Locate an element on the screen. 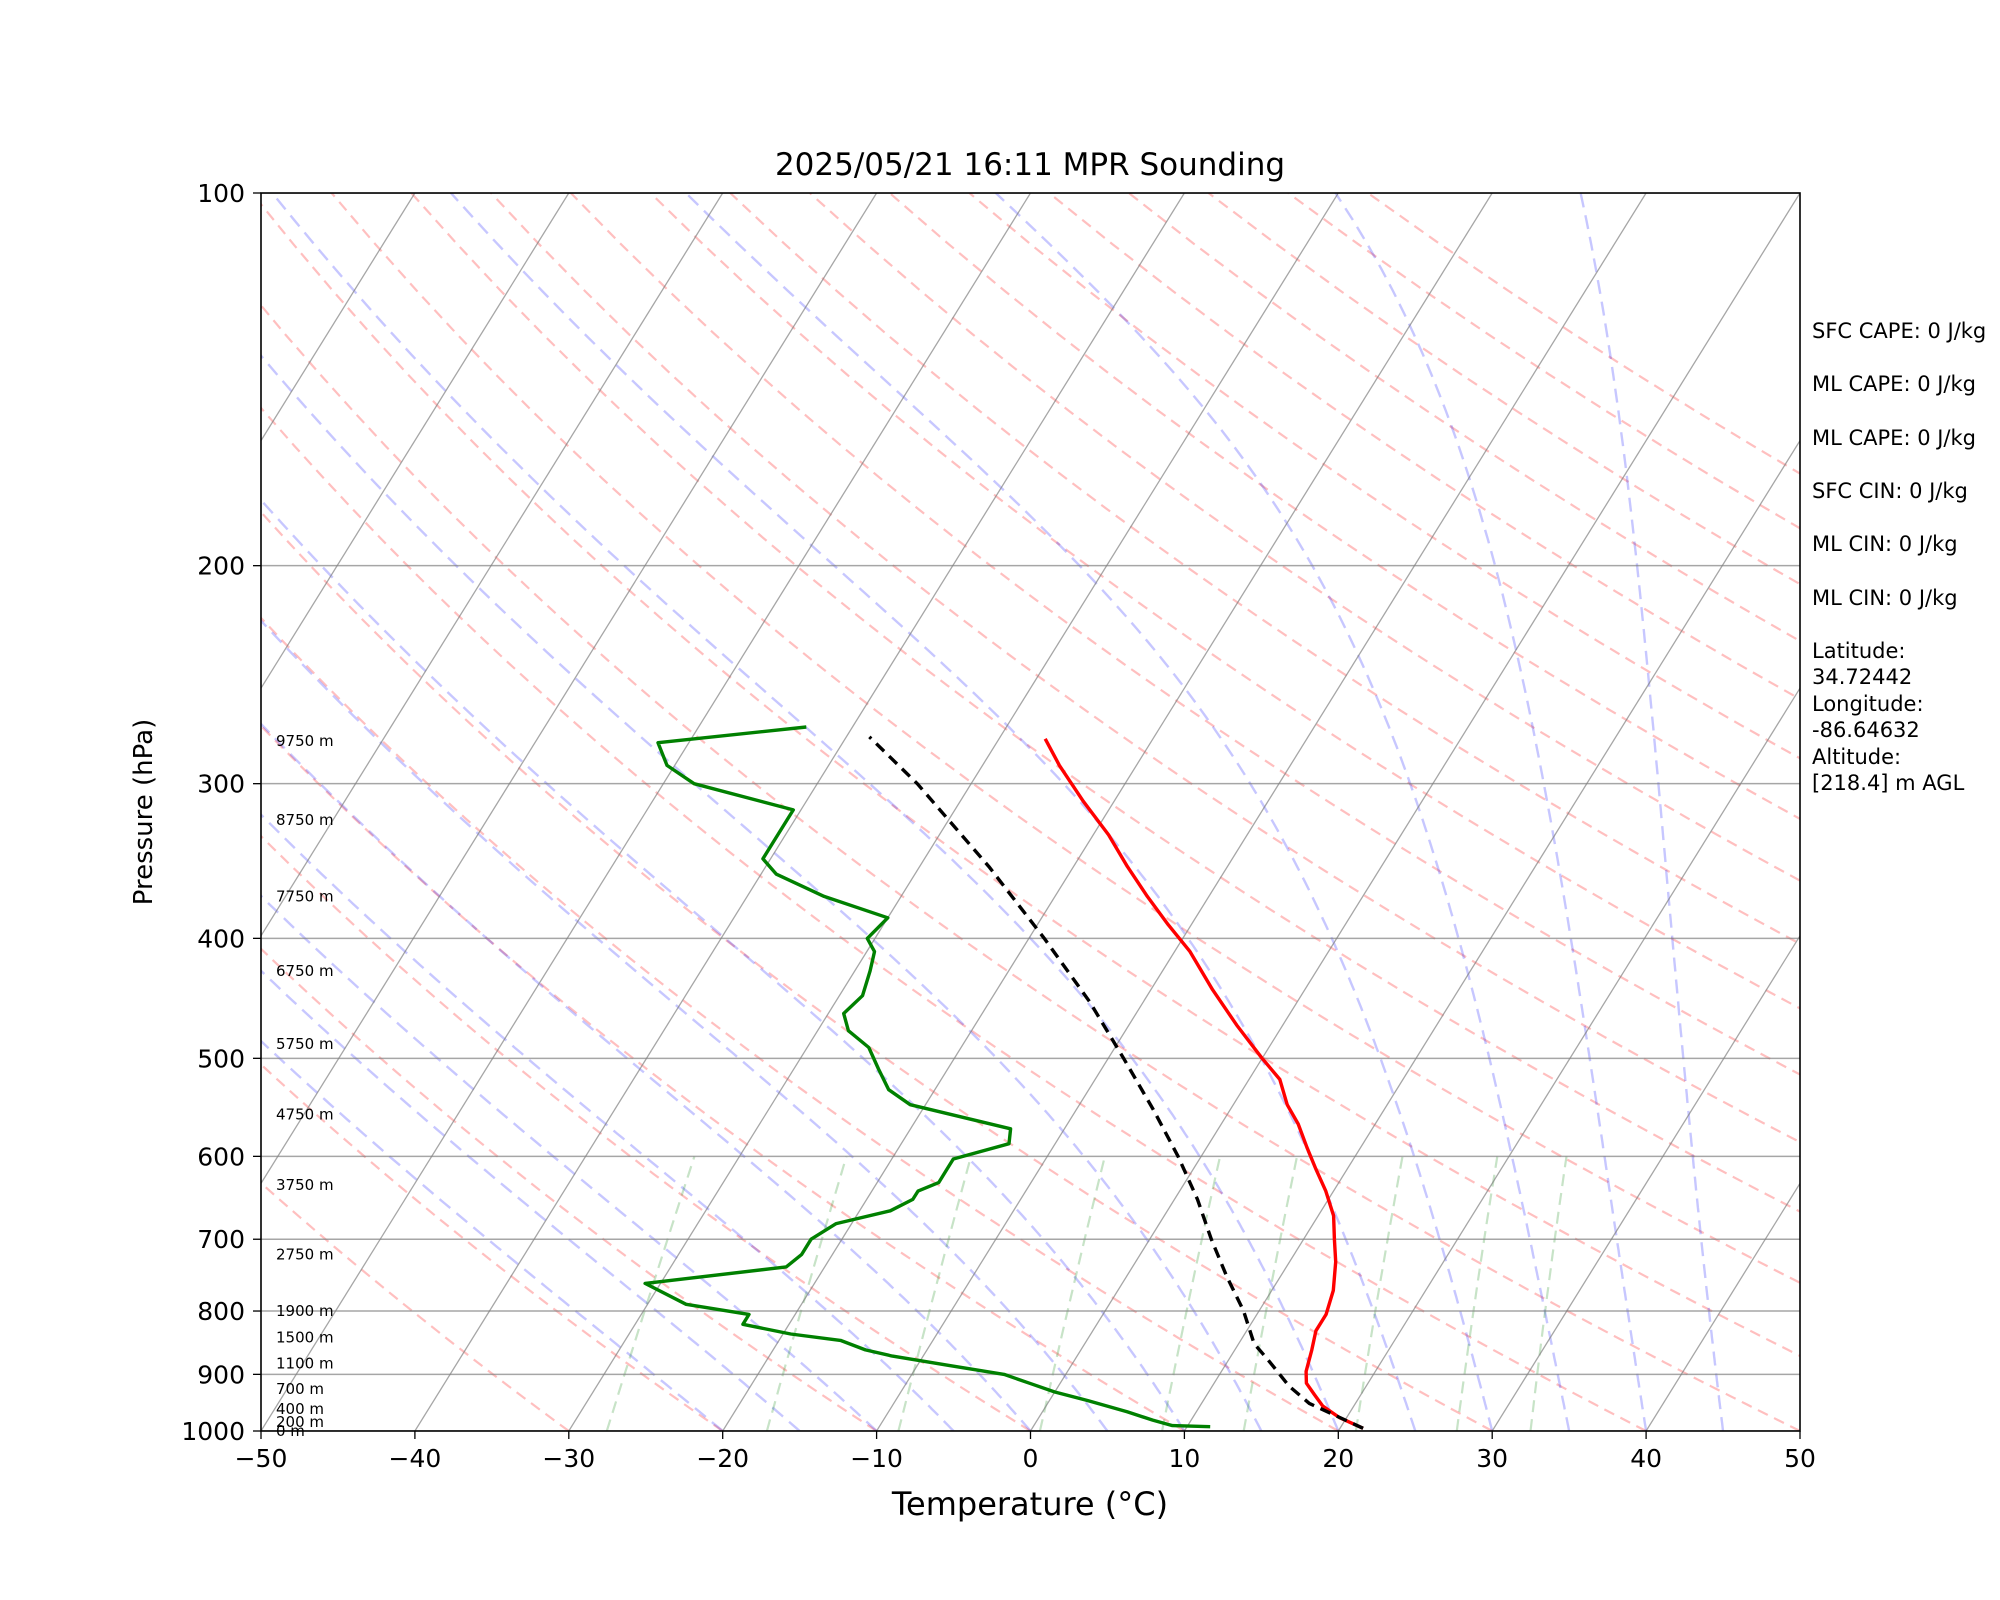 This screenshot has width=2000, height=1600. stat-line: SFC CIN: 0 J/kg is located at coordinates (1890, 490).